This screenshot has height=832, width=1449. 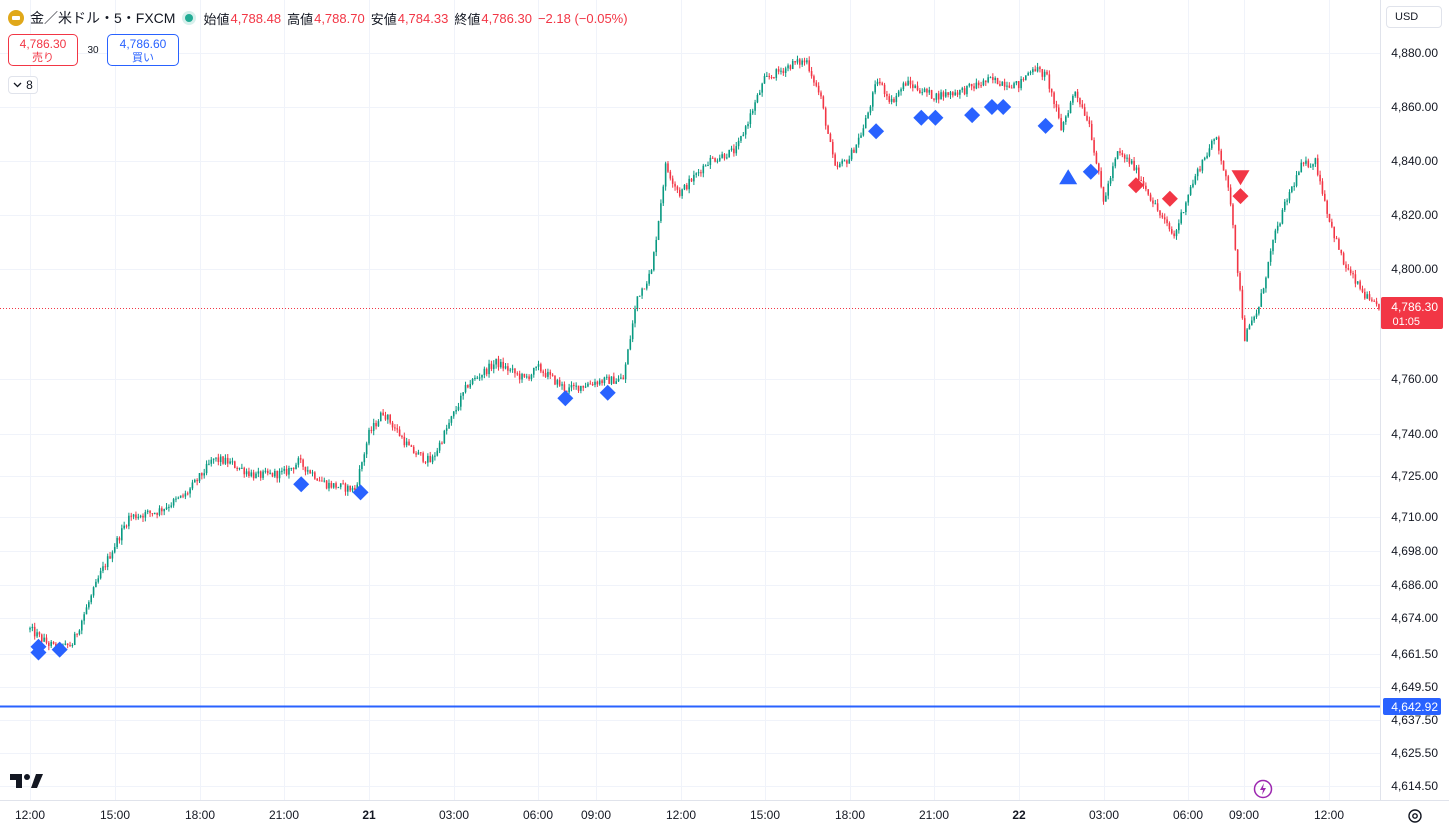 I want to click on y-tick-label: 4,614.50, so click(x=1414, y=786).